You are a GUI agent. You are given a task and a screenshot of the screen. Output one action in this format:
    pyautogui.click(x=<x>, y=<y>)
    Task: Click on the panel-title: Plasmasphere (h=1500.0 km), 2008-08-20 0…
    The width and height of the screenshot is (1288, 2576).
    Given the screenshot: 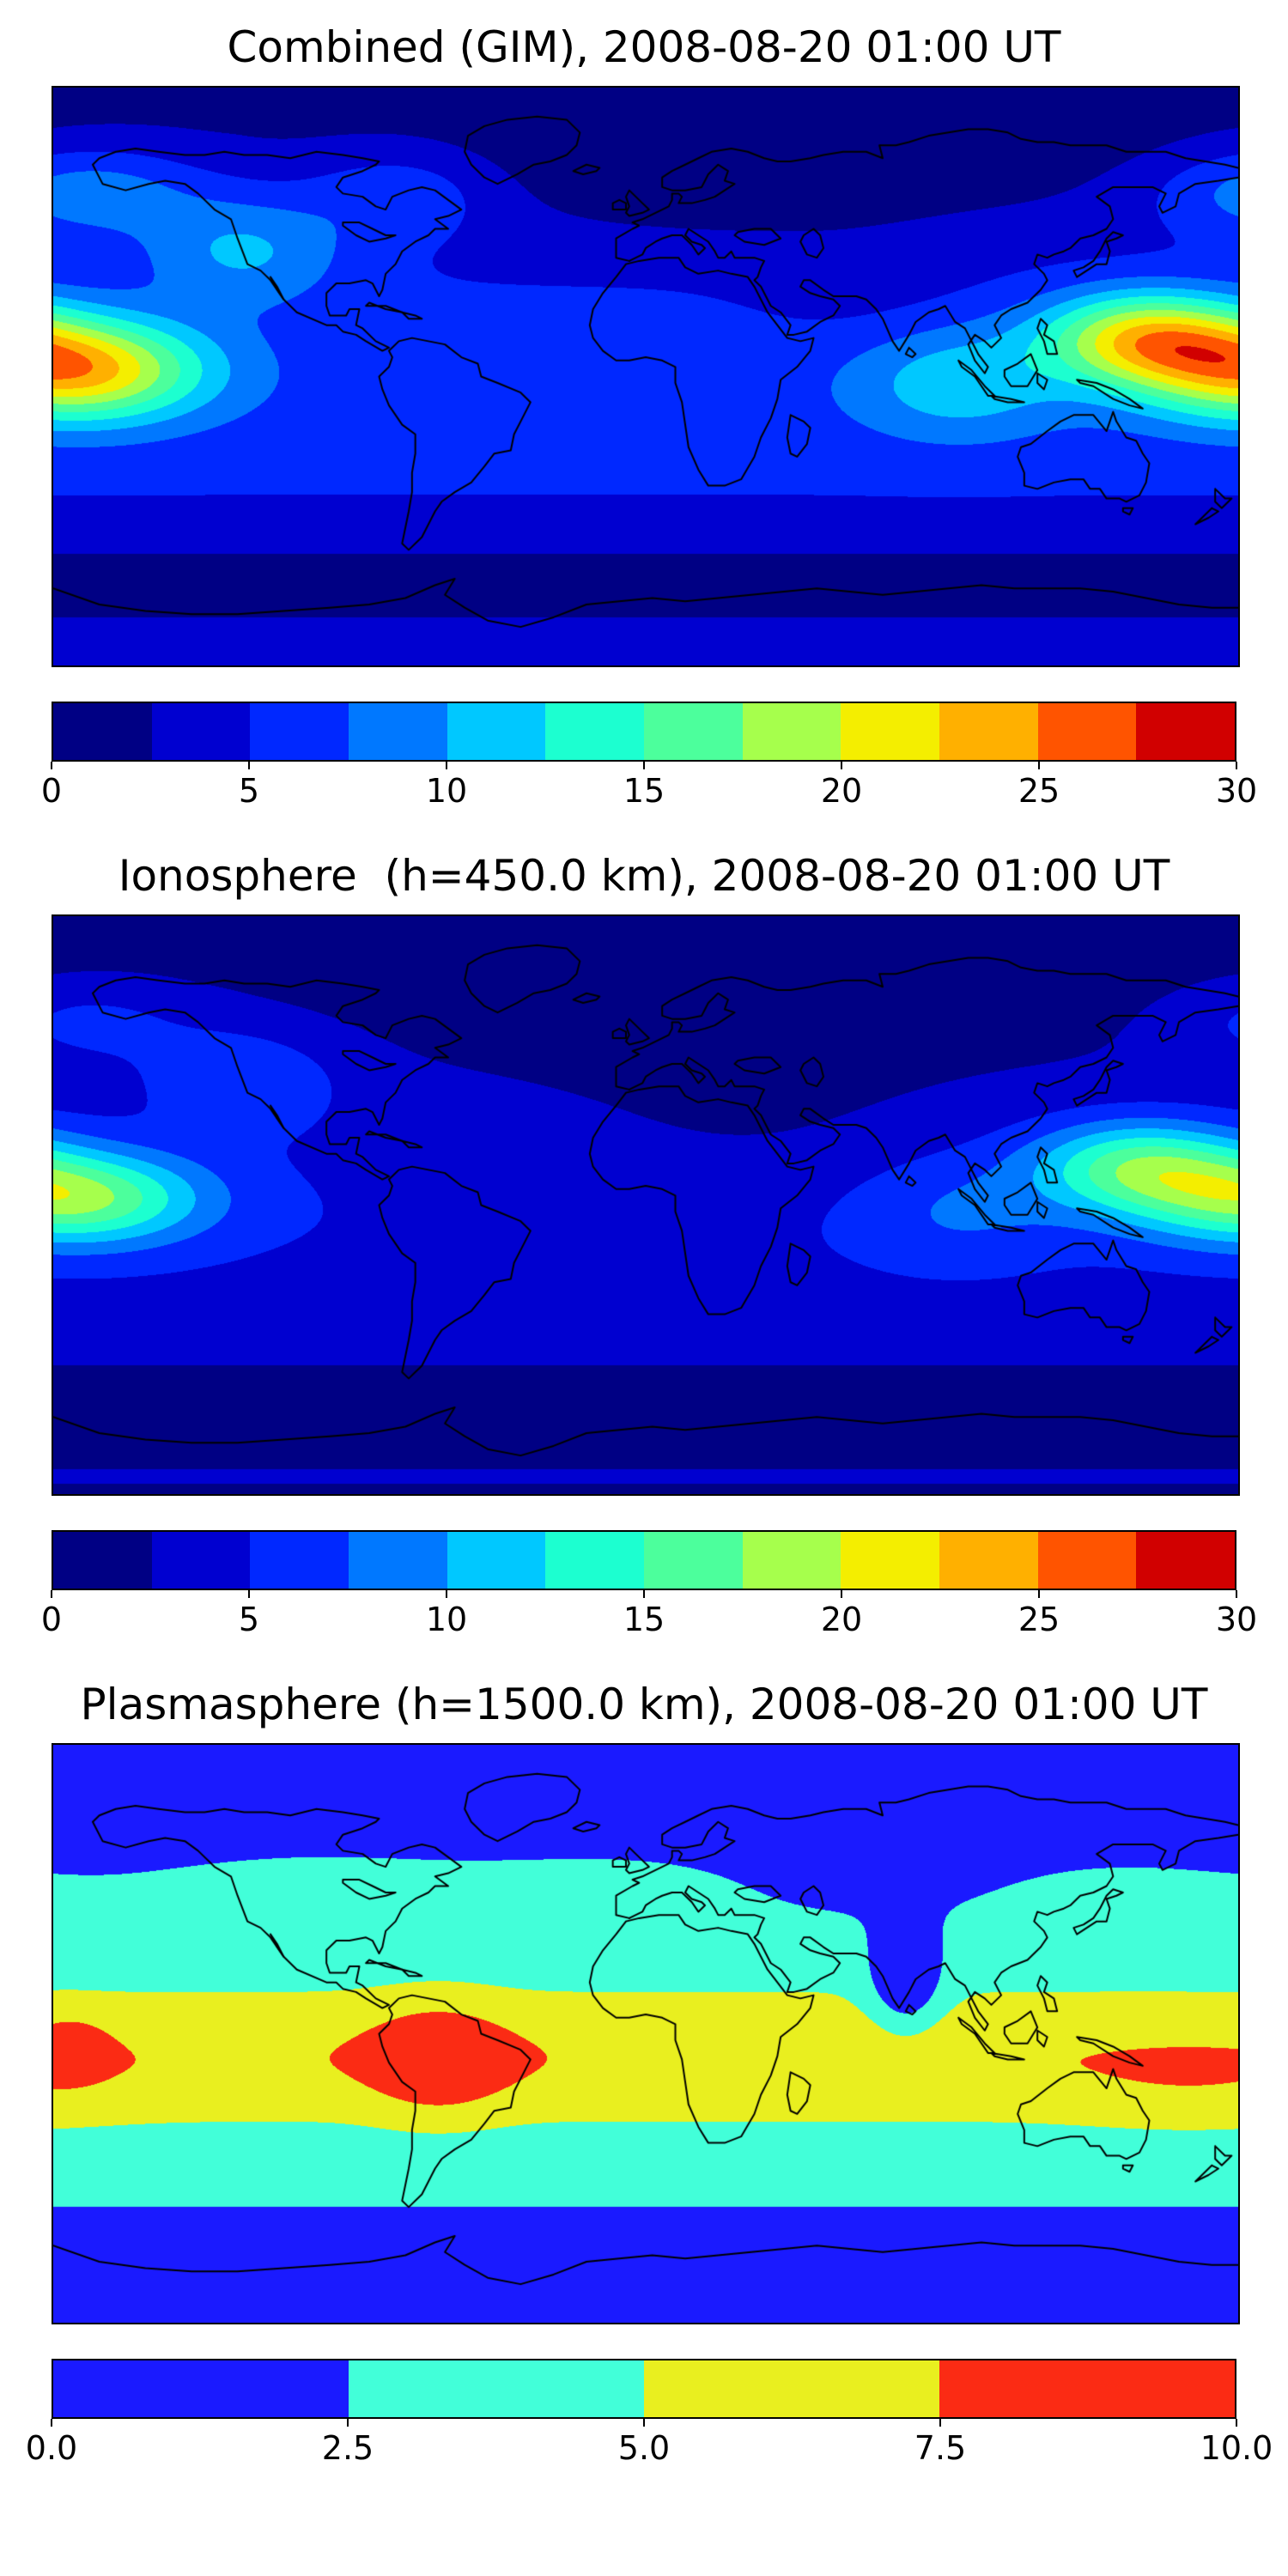 What is the action you would take?
    pyautogui.click(x=644, y=1704)
    